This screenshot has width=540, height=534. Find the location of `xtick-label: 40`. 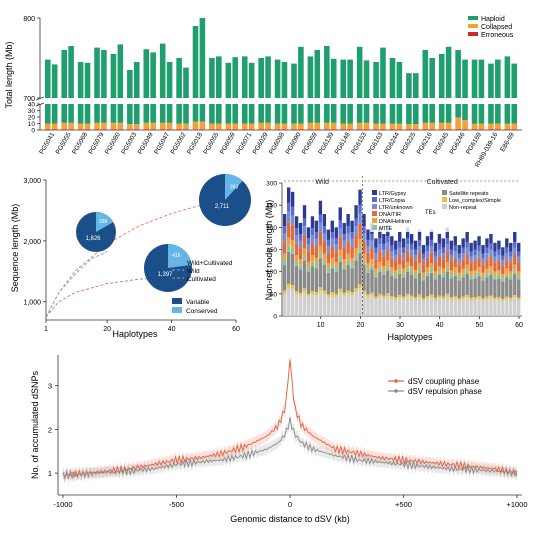

xtick-label: 40 is located at coordinates (440, 325).